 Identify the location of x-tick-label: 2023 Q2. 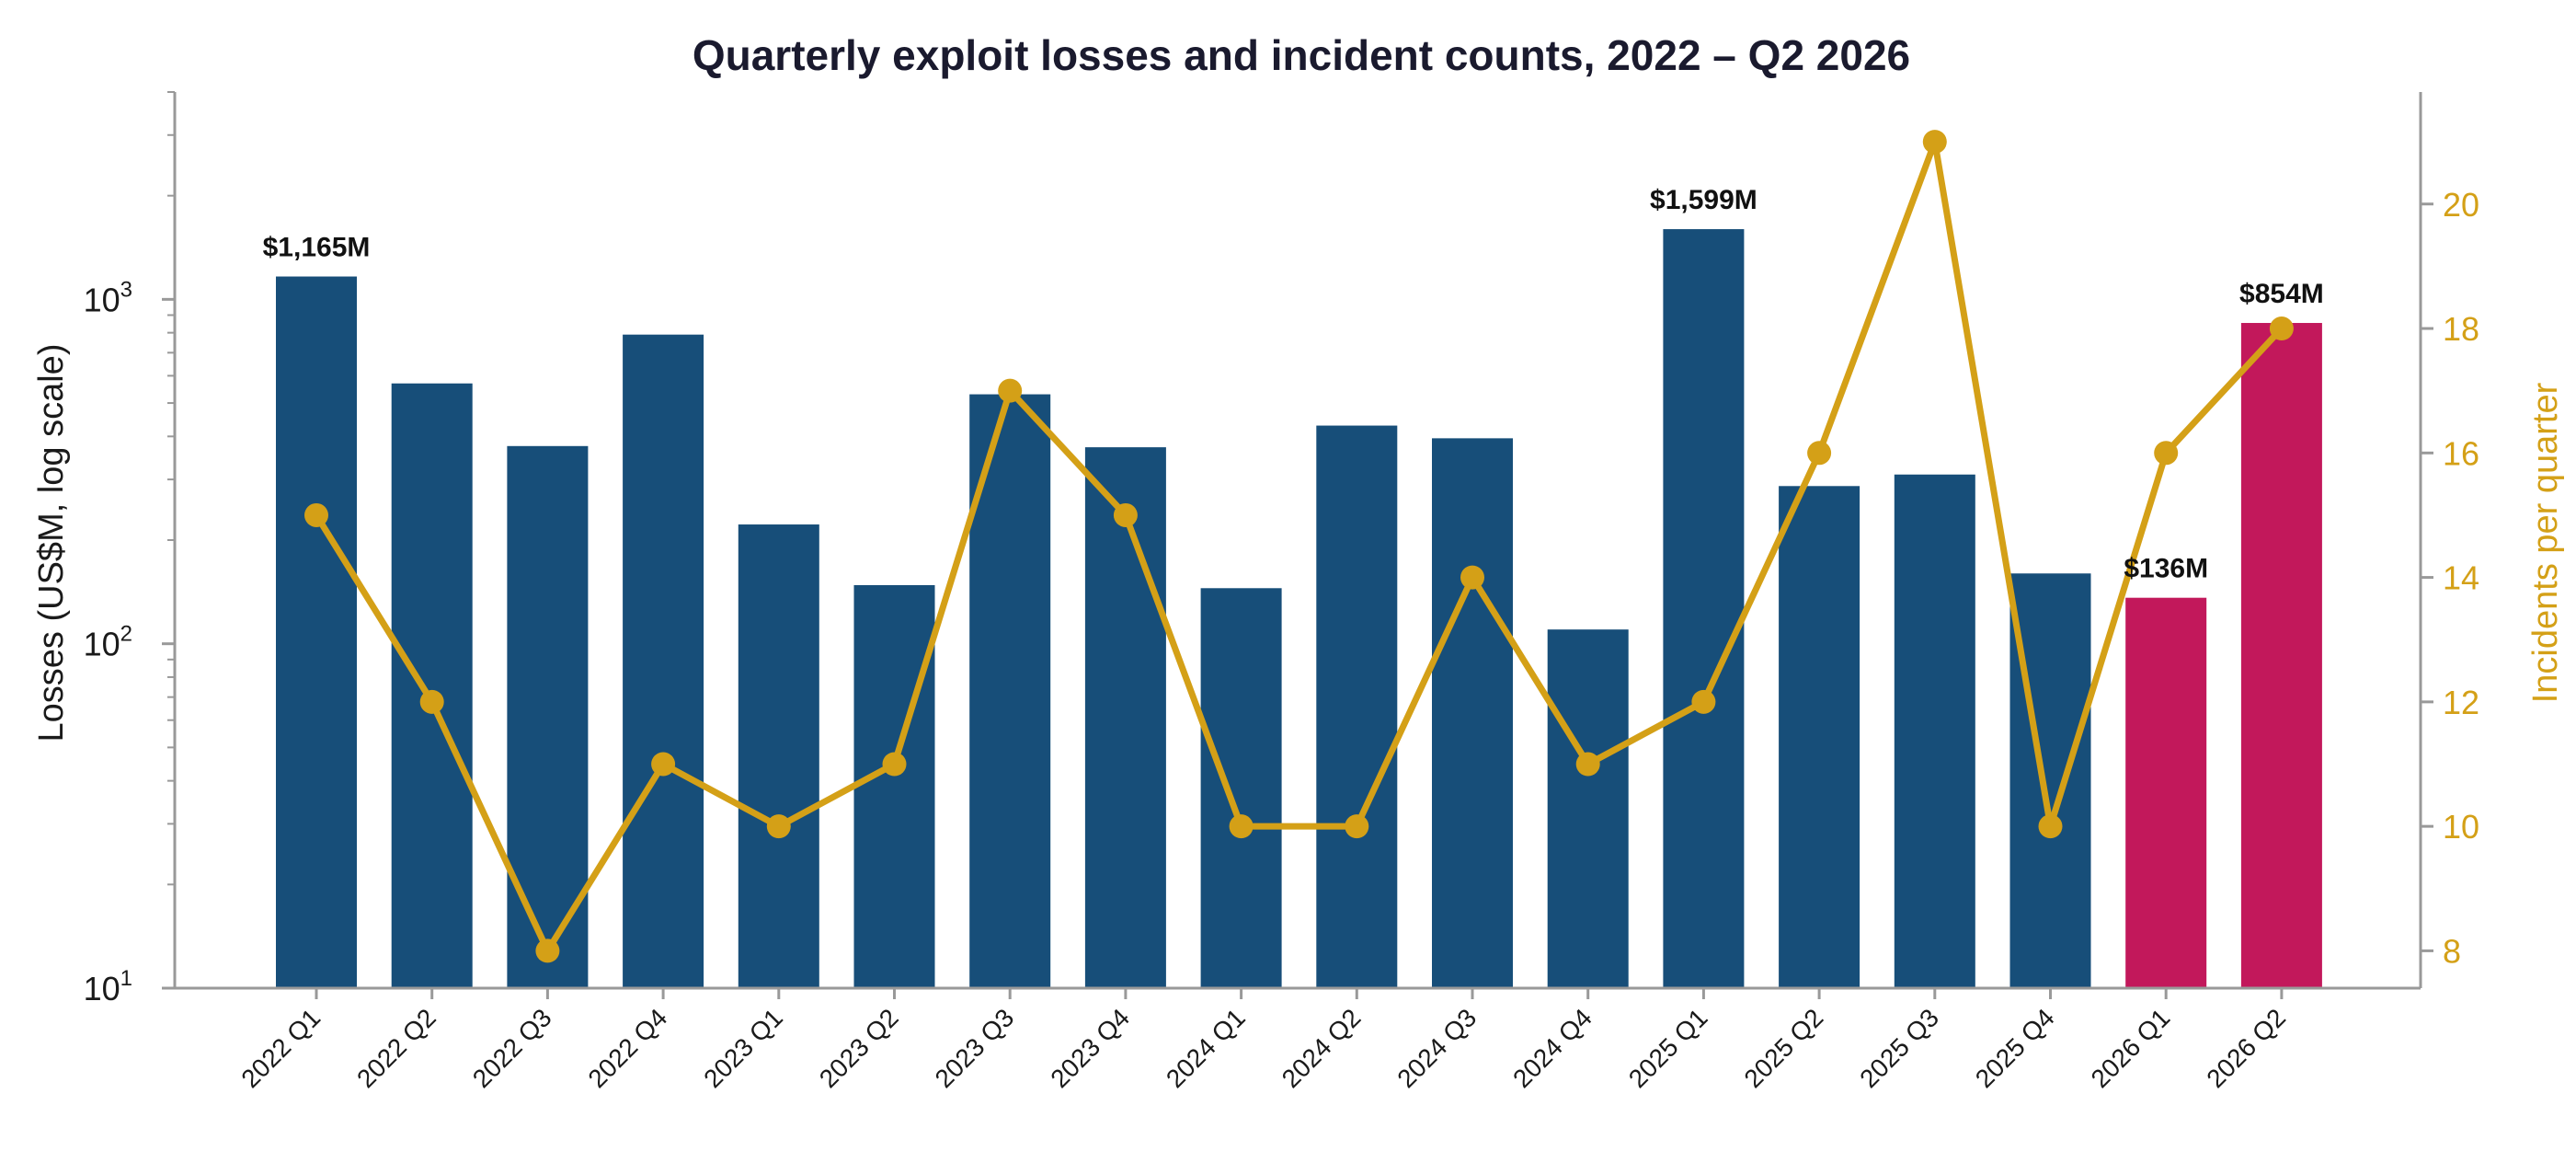
(859, 1048).